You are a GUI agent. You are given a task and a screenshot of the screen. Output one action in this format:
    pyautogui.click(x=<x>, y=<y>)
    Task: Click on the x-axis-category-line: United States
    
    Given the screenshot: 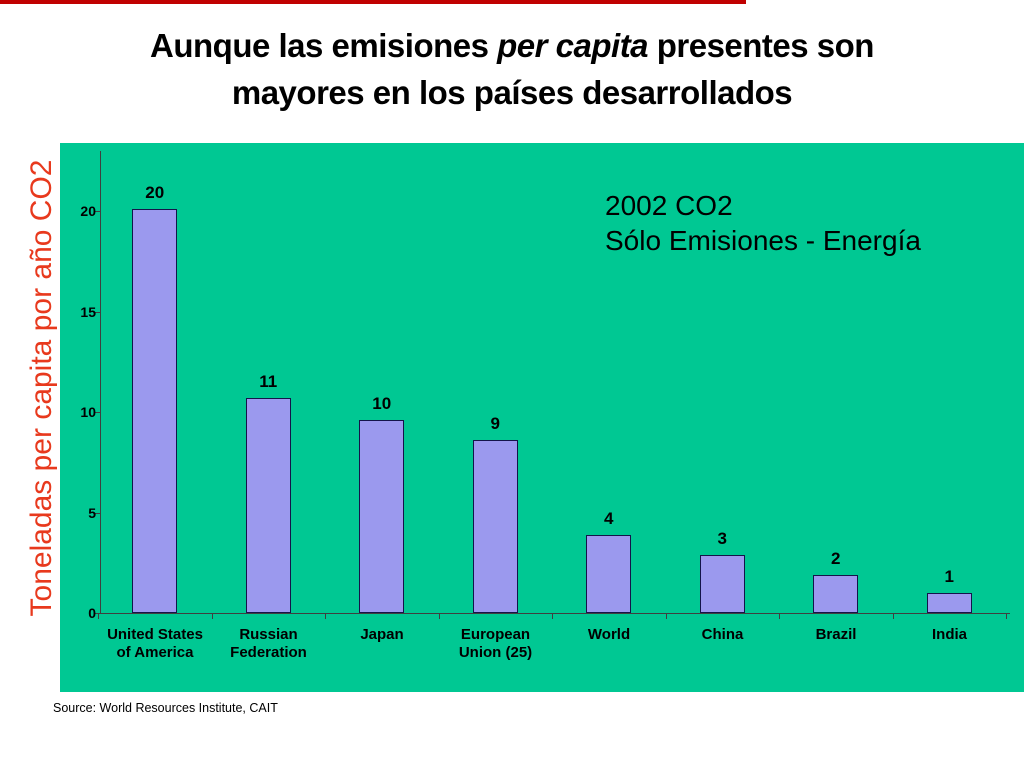 What is the action you would take?
    pyautogui.click(x=155, y=634)
    